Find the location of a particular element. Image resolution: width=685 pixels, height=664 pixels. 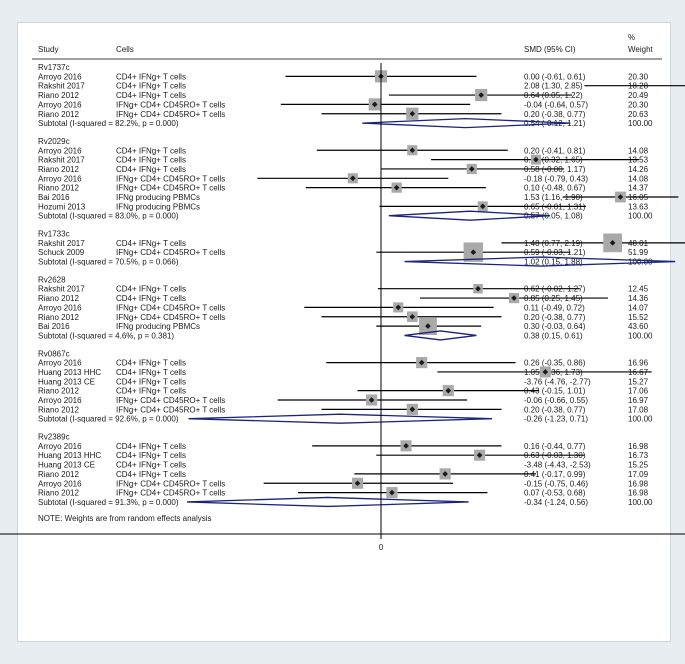

row-weight: 17.09 is located at coordinates (638, 474).